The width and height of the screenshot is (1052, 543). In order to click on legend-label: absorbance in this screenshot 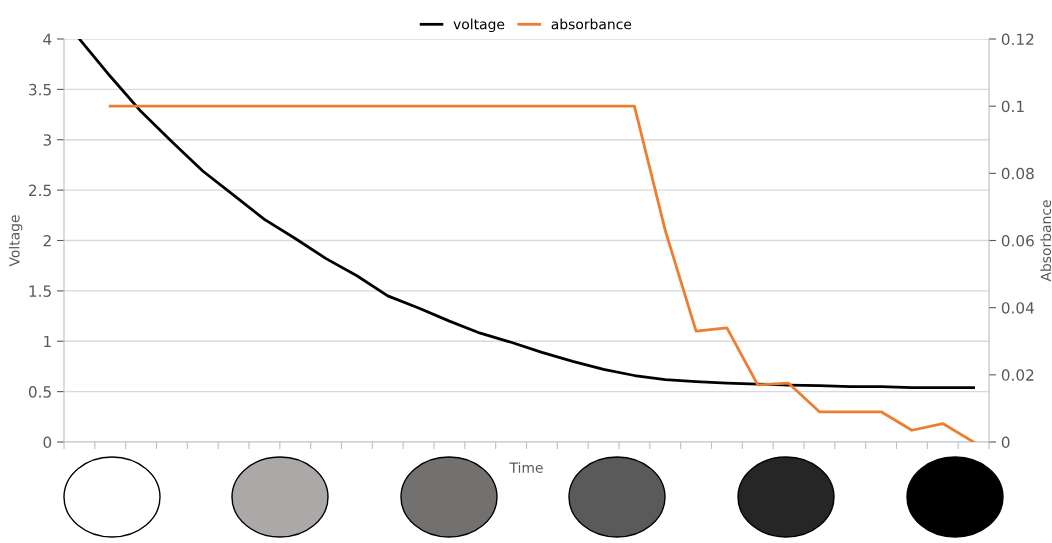, I will do `click(591, 24)`.